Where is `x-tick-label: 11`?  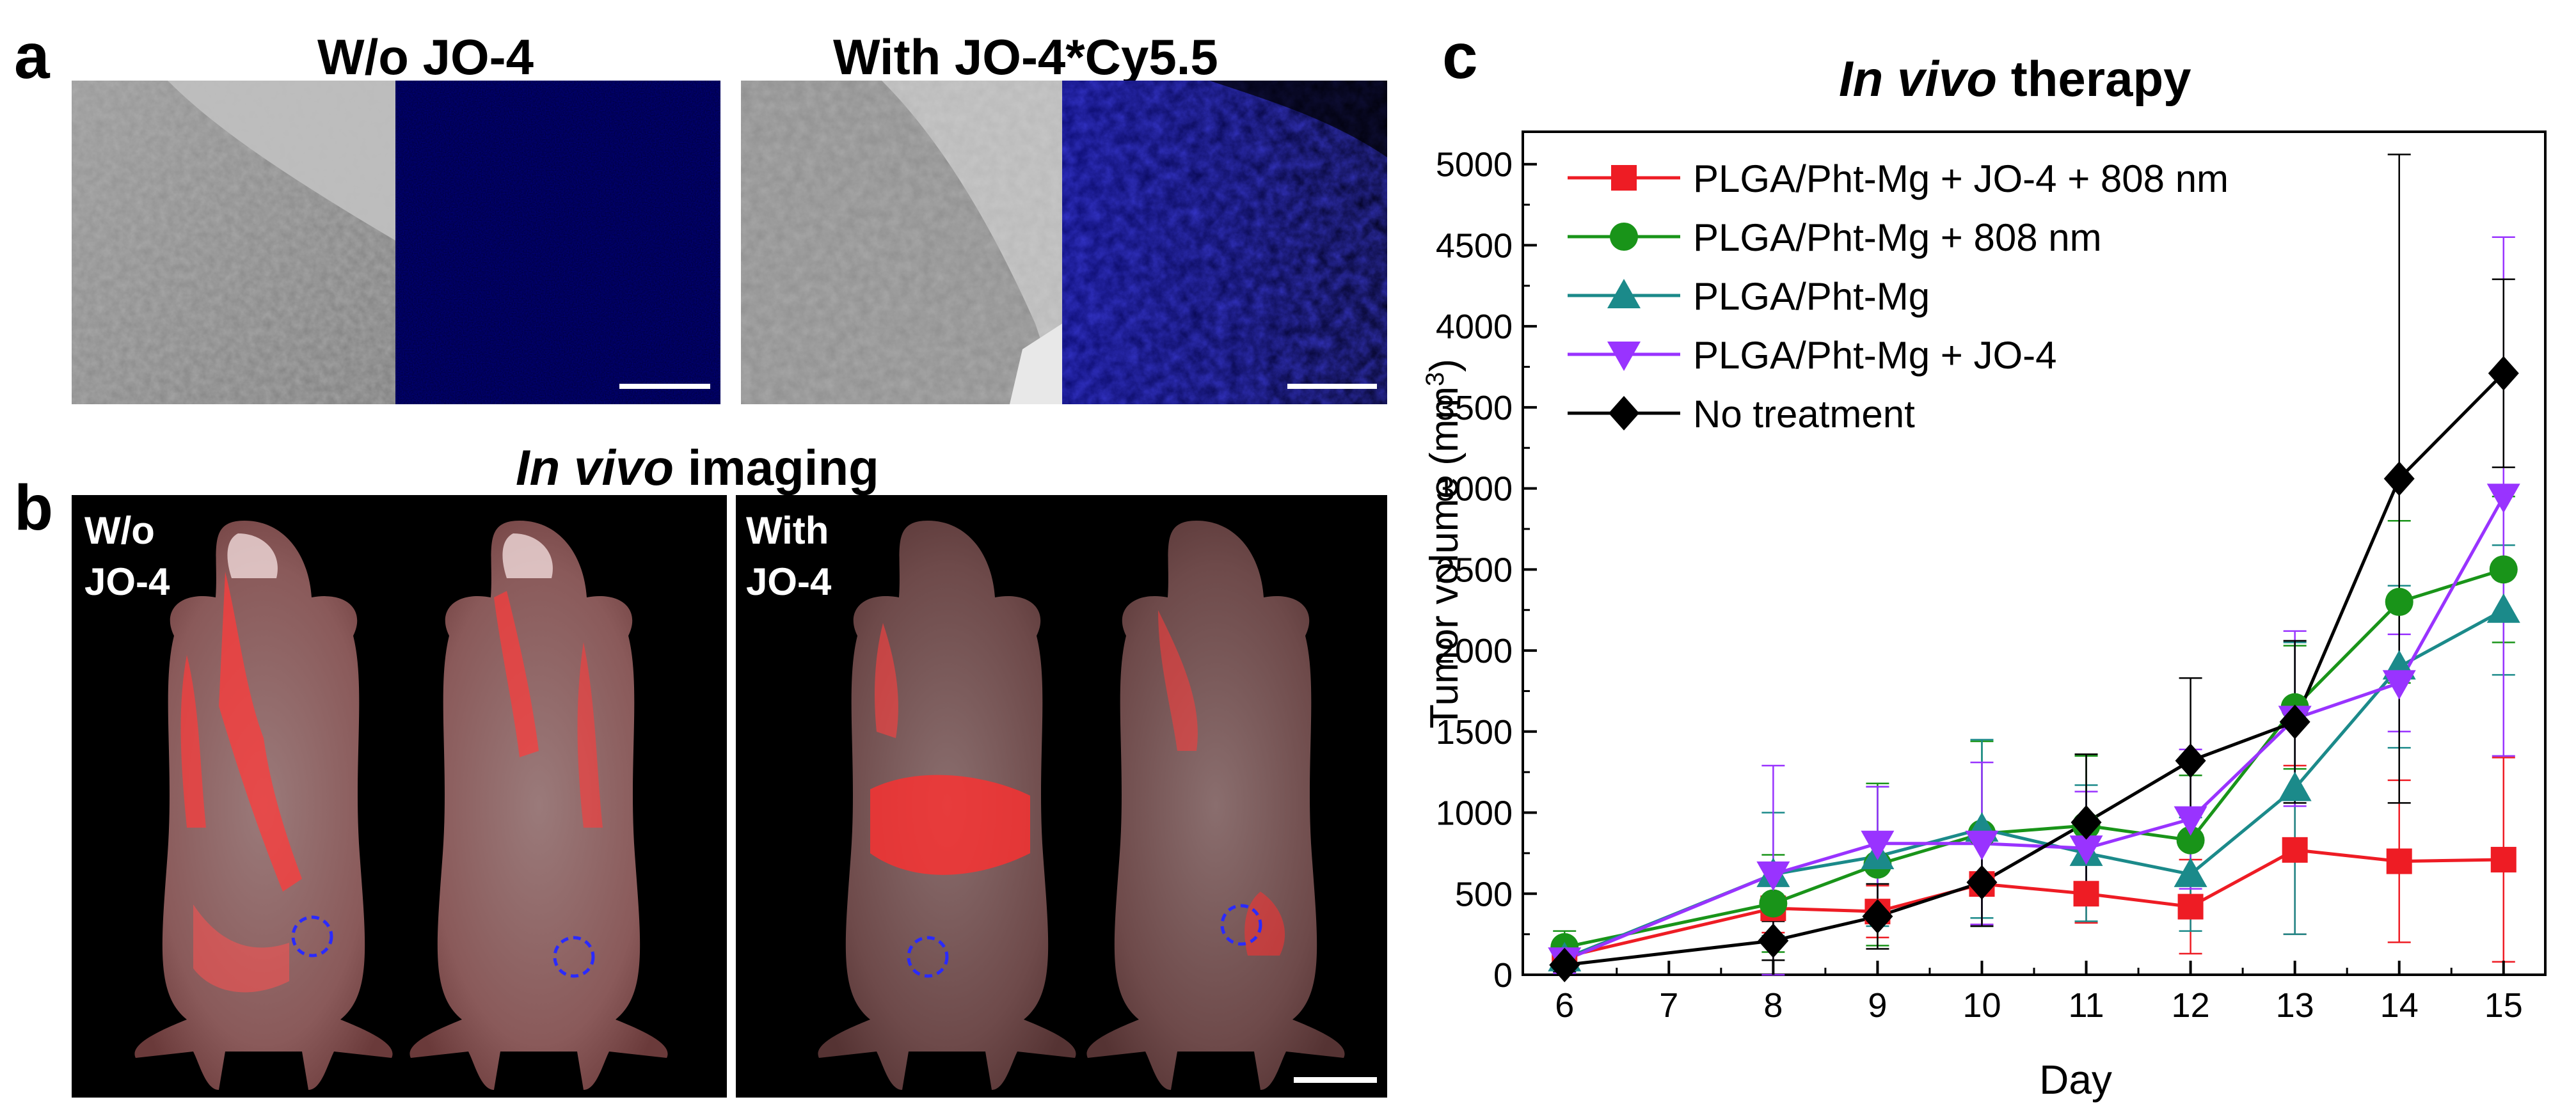 x-tick-label: 11 is located at coordinates (2086, 1005).